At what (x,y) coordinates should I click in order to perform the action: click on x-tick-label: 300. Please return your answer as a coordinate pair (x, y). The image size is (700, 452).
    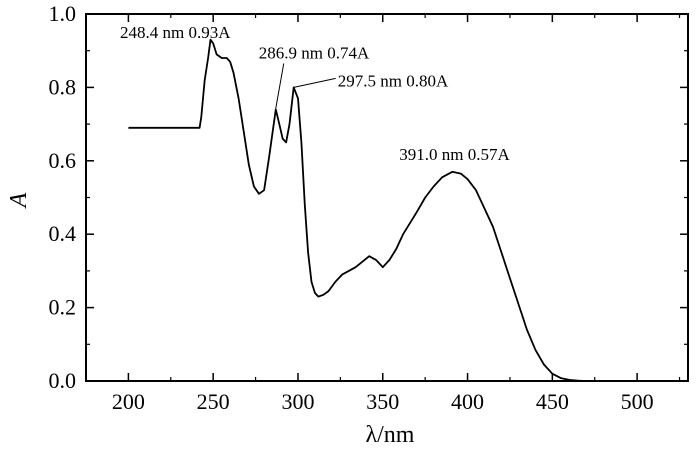
    Looking at the image, I should click on (297, 401).